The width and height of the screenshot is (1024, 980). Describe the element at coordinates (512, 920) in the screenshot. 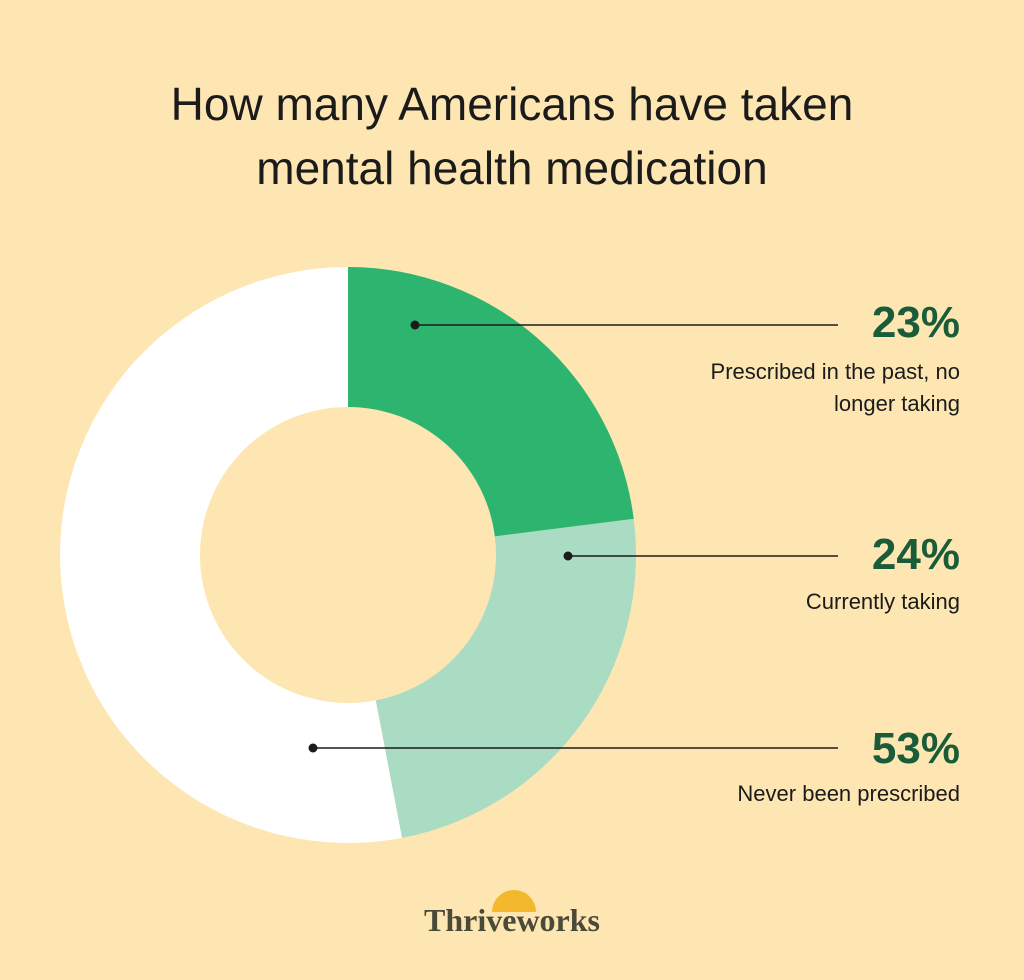

I see `brand-logo: Thriveworks` at that location.